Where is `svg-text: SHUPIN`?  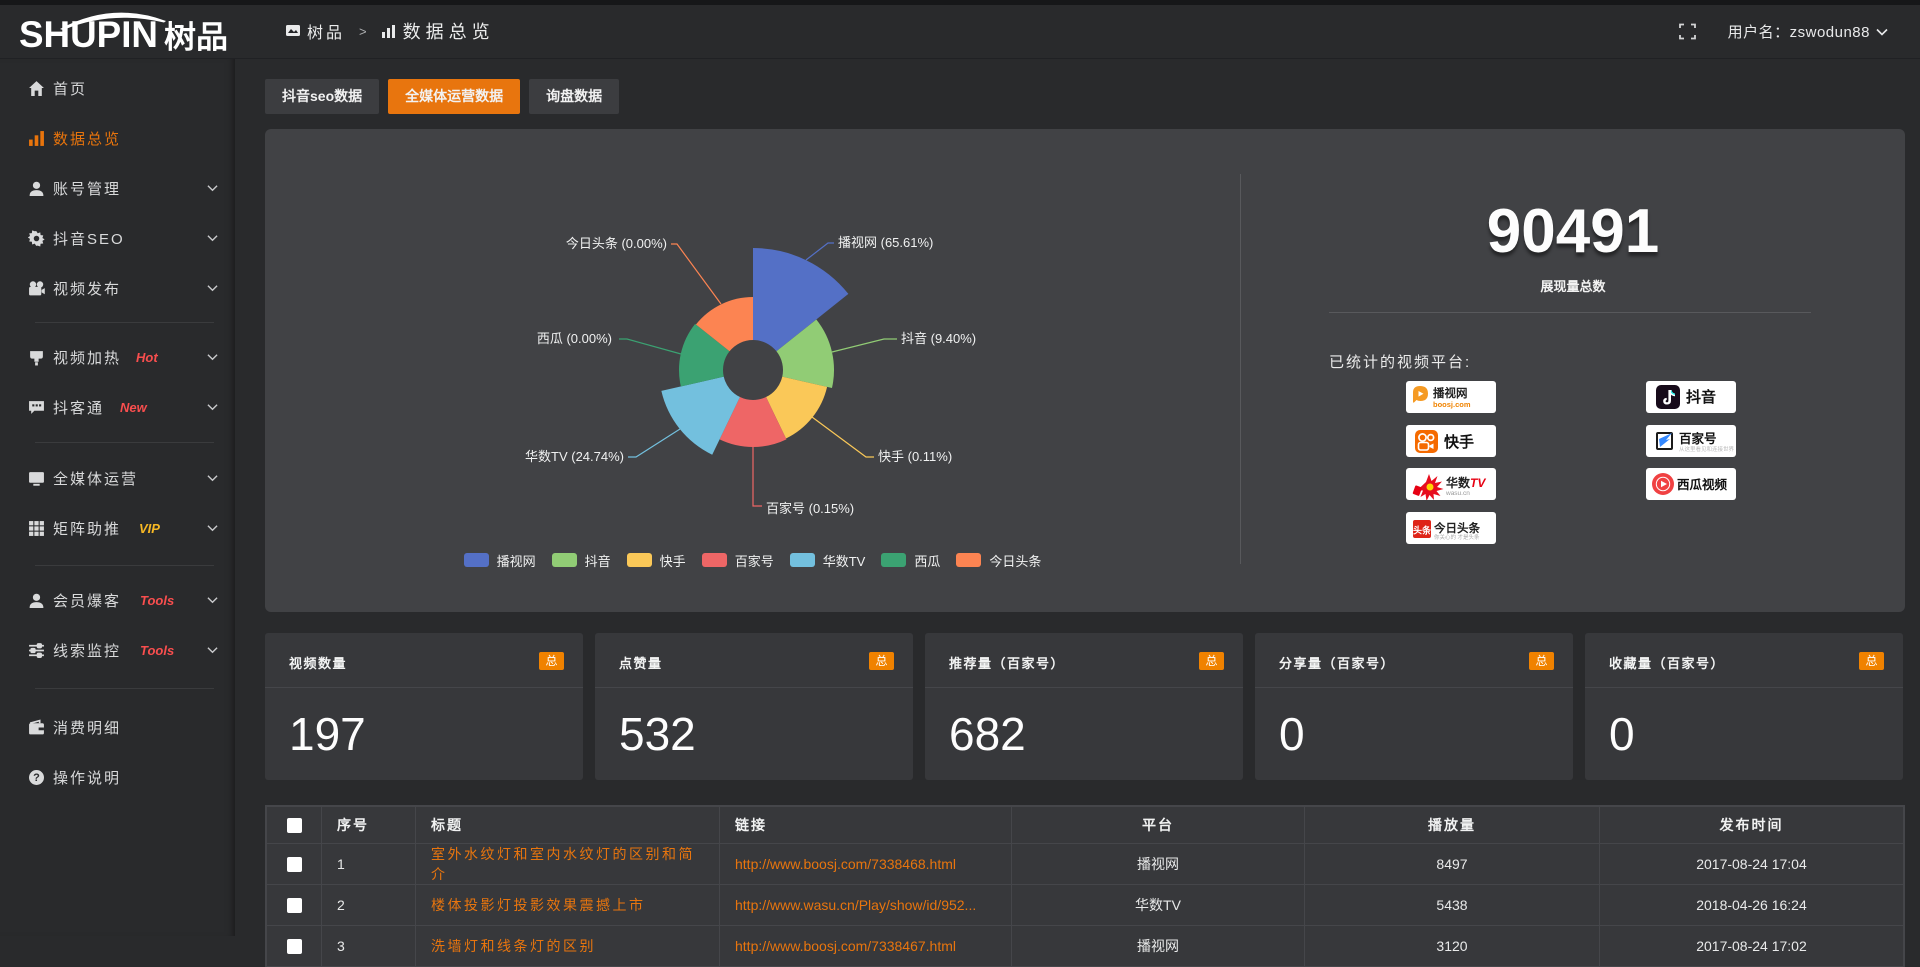 svg-text: SHUPIN is located at coordinates (88, 34).